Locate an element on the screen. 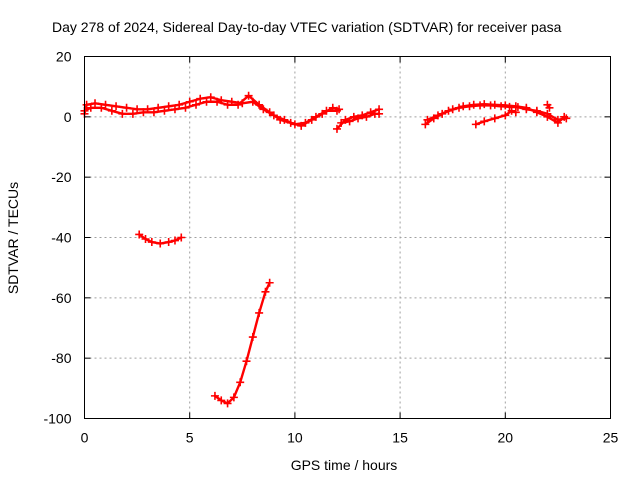 The height and width of the screenshot is (480, 640). y-tick-label: 0 is located at coordinates (68, 117).